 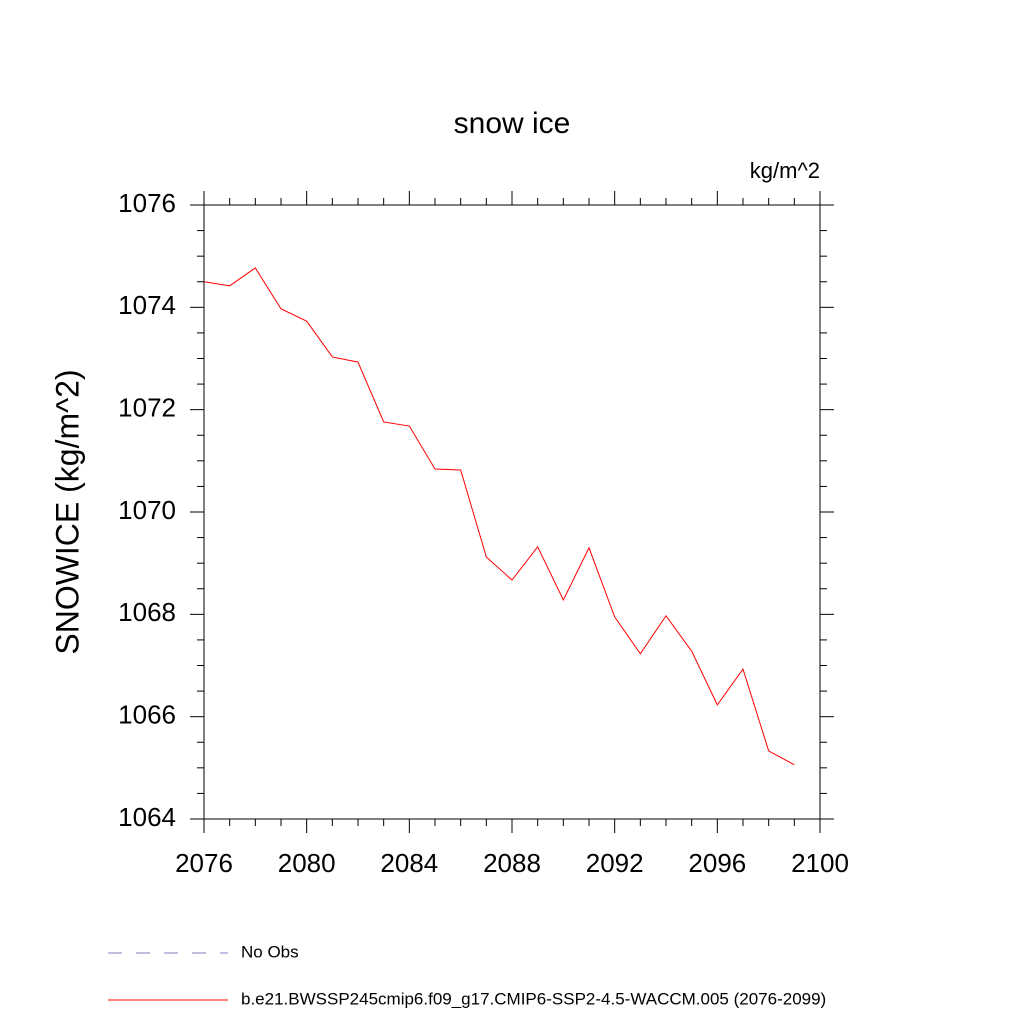 I want to click on x-tick-label: 2080, so click(x=307, y=863).